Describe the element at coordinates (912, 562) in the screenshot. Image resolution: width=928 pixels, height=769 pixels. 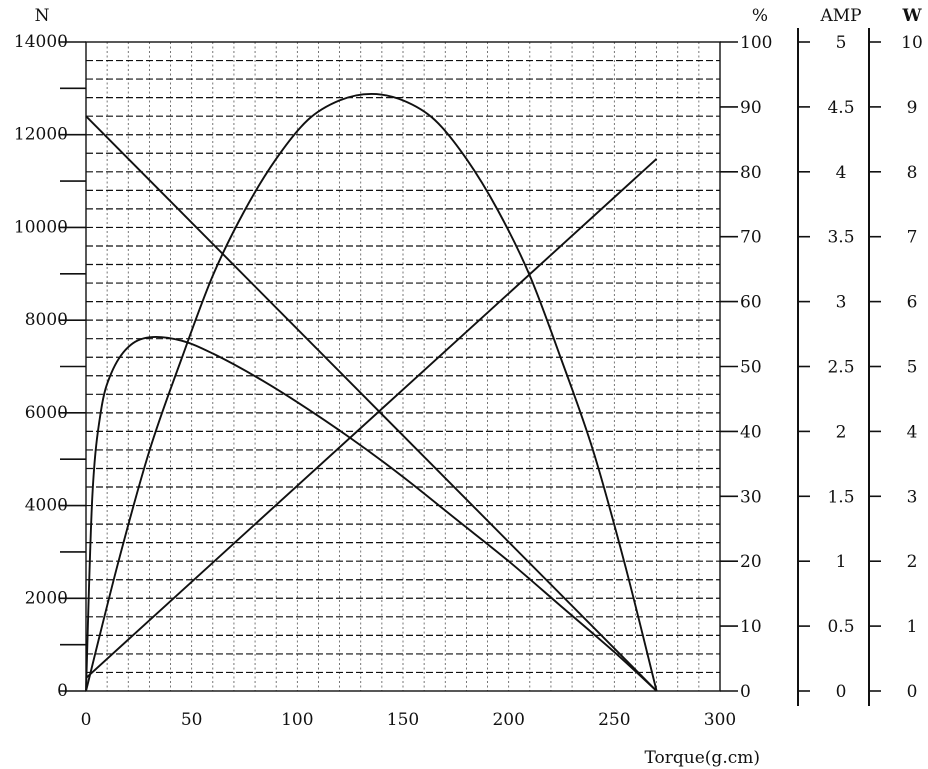
I see `power-tick-label: 2` at that location.